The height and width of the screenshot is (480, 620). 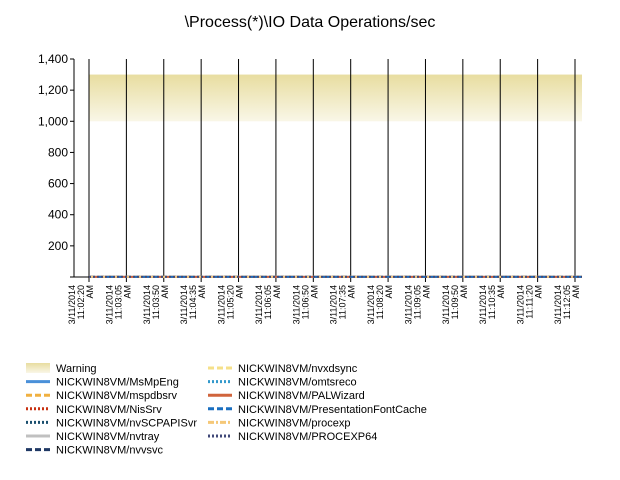 I want to click on x-tick-label-line: 11:09:50, so click(x=455, y=302).